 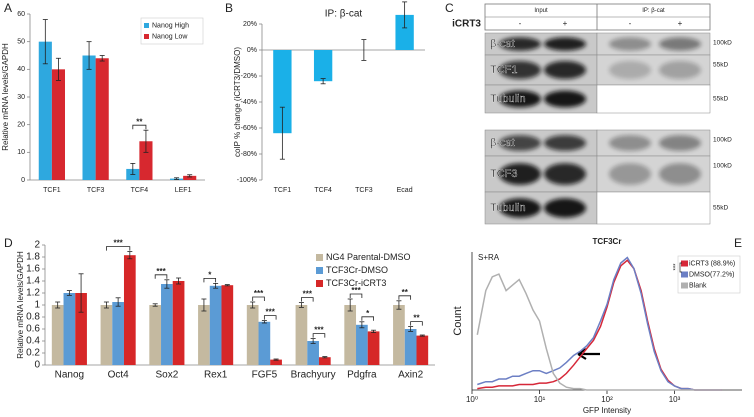 I want to click on x-tick-label: Rex1, so click(x=216, y=375).